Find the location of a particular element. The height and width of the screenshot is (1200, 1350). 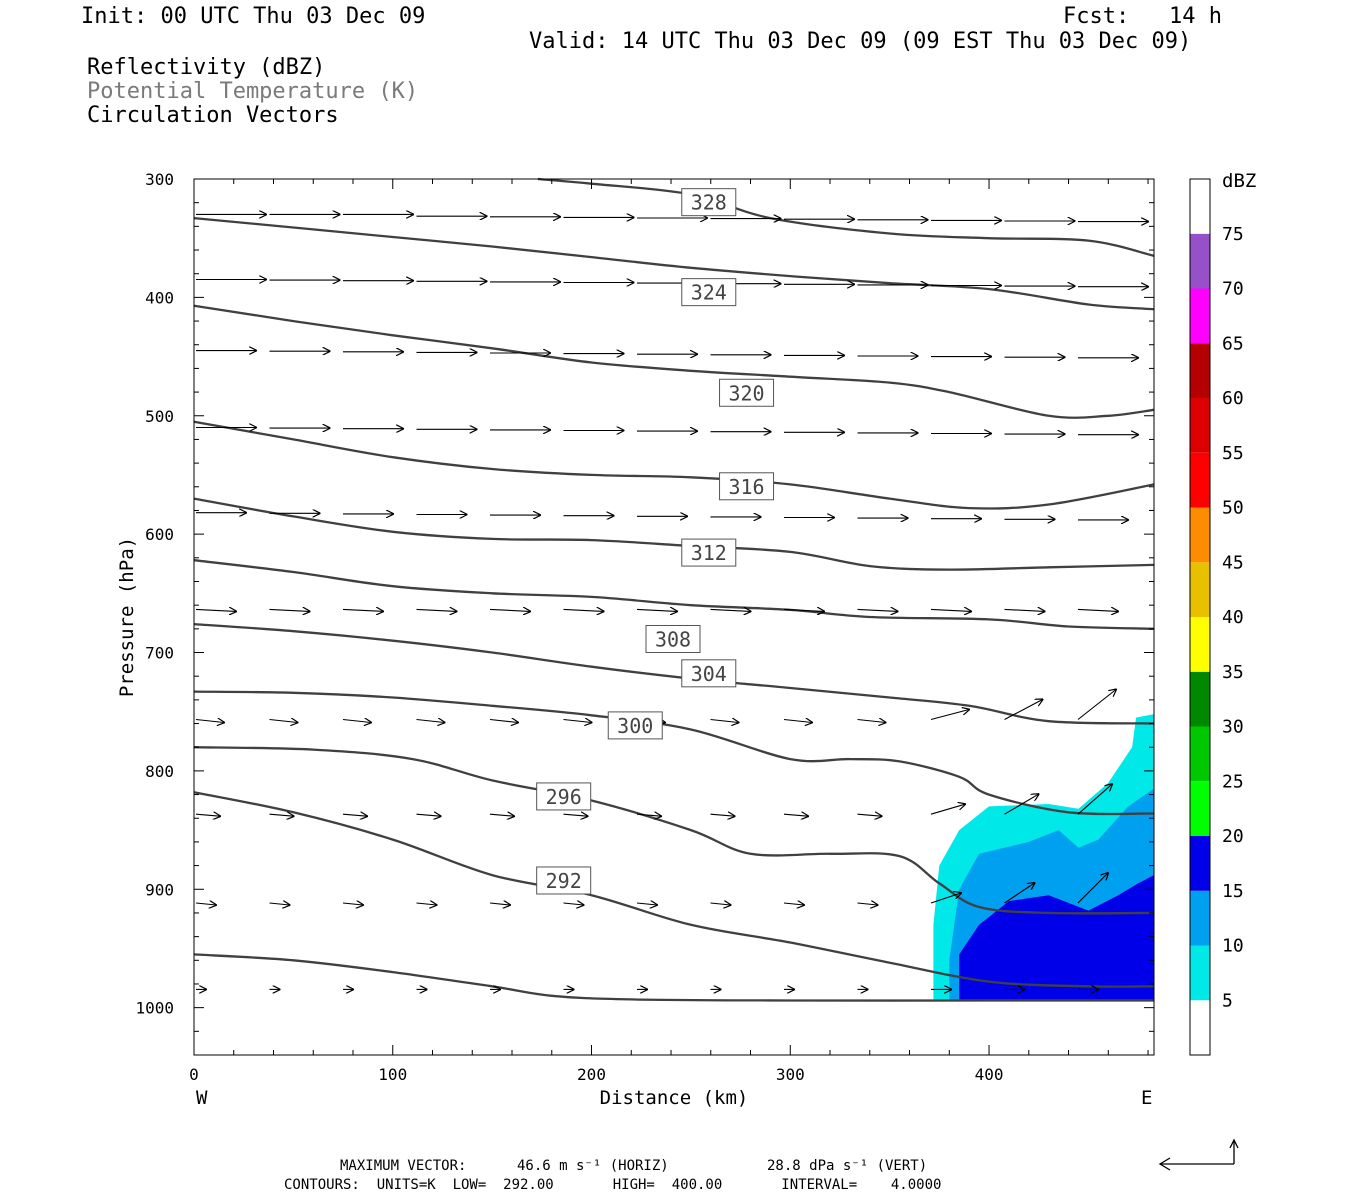

x-tick-label-200: 200 is located at coordinates (591, 1074).